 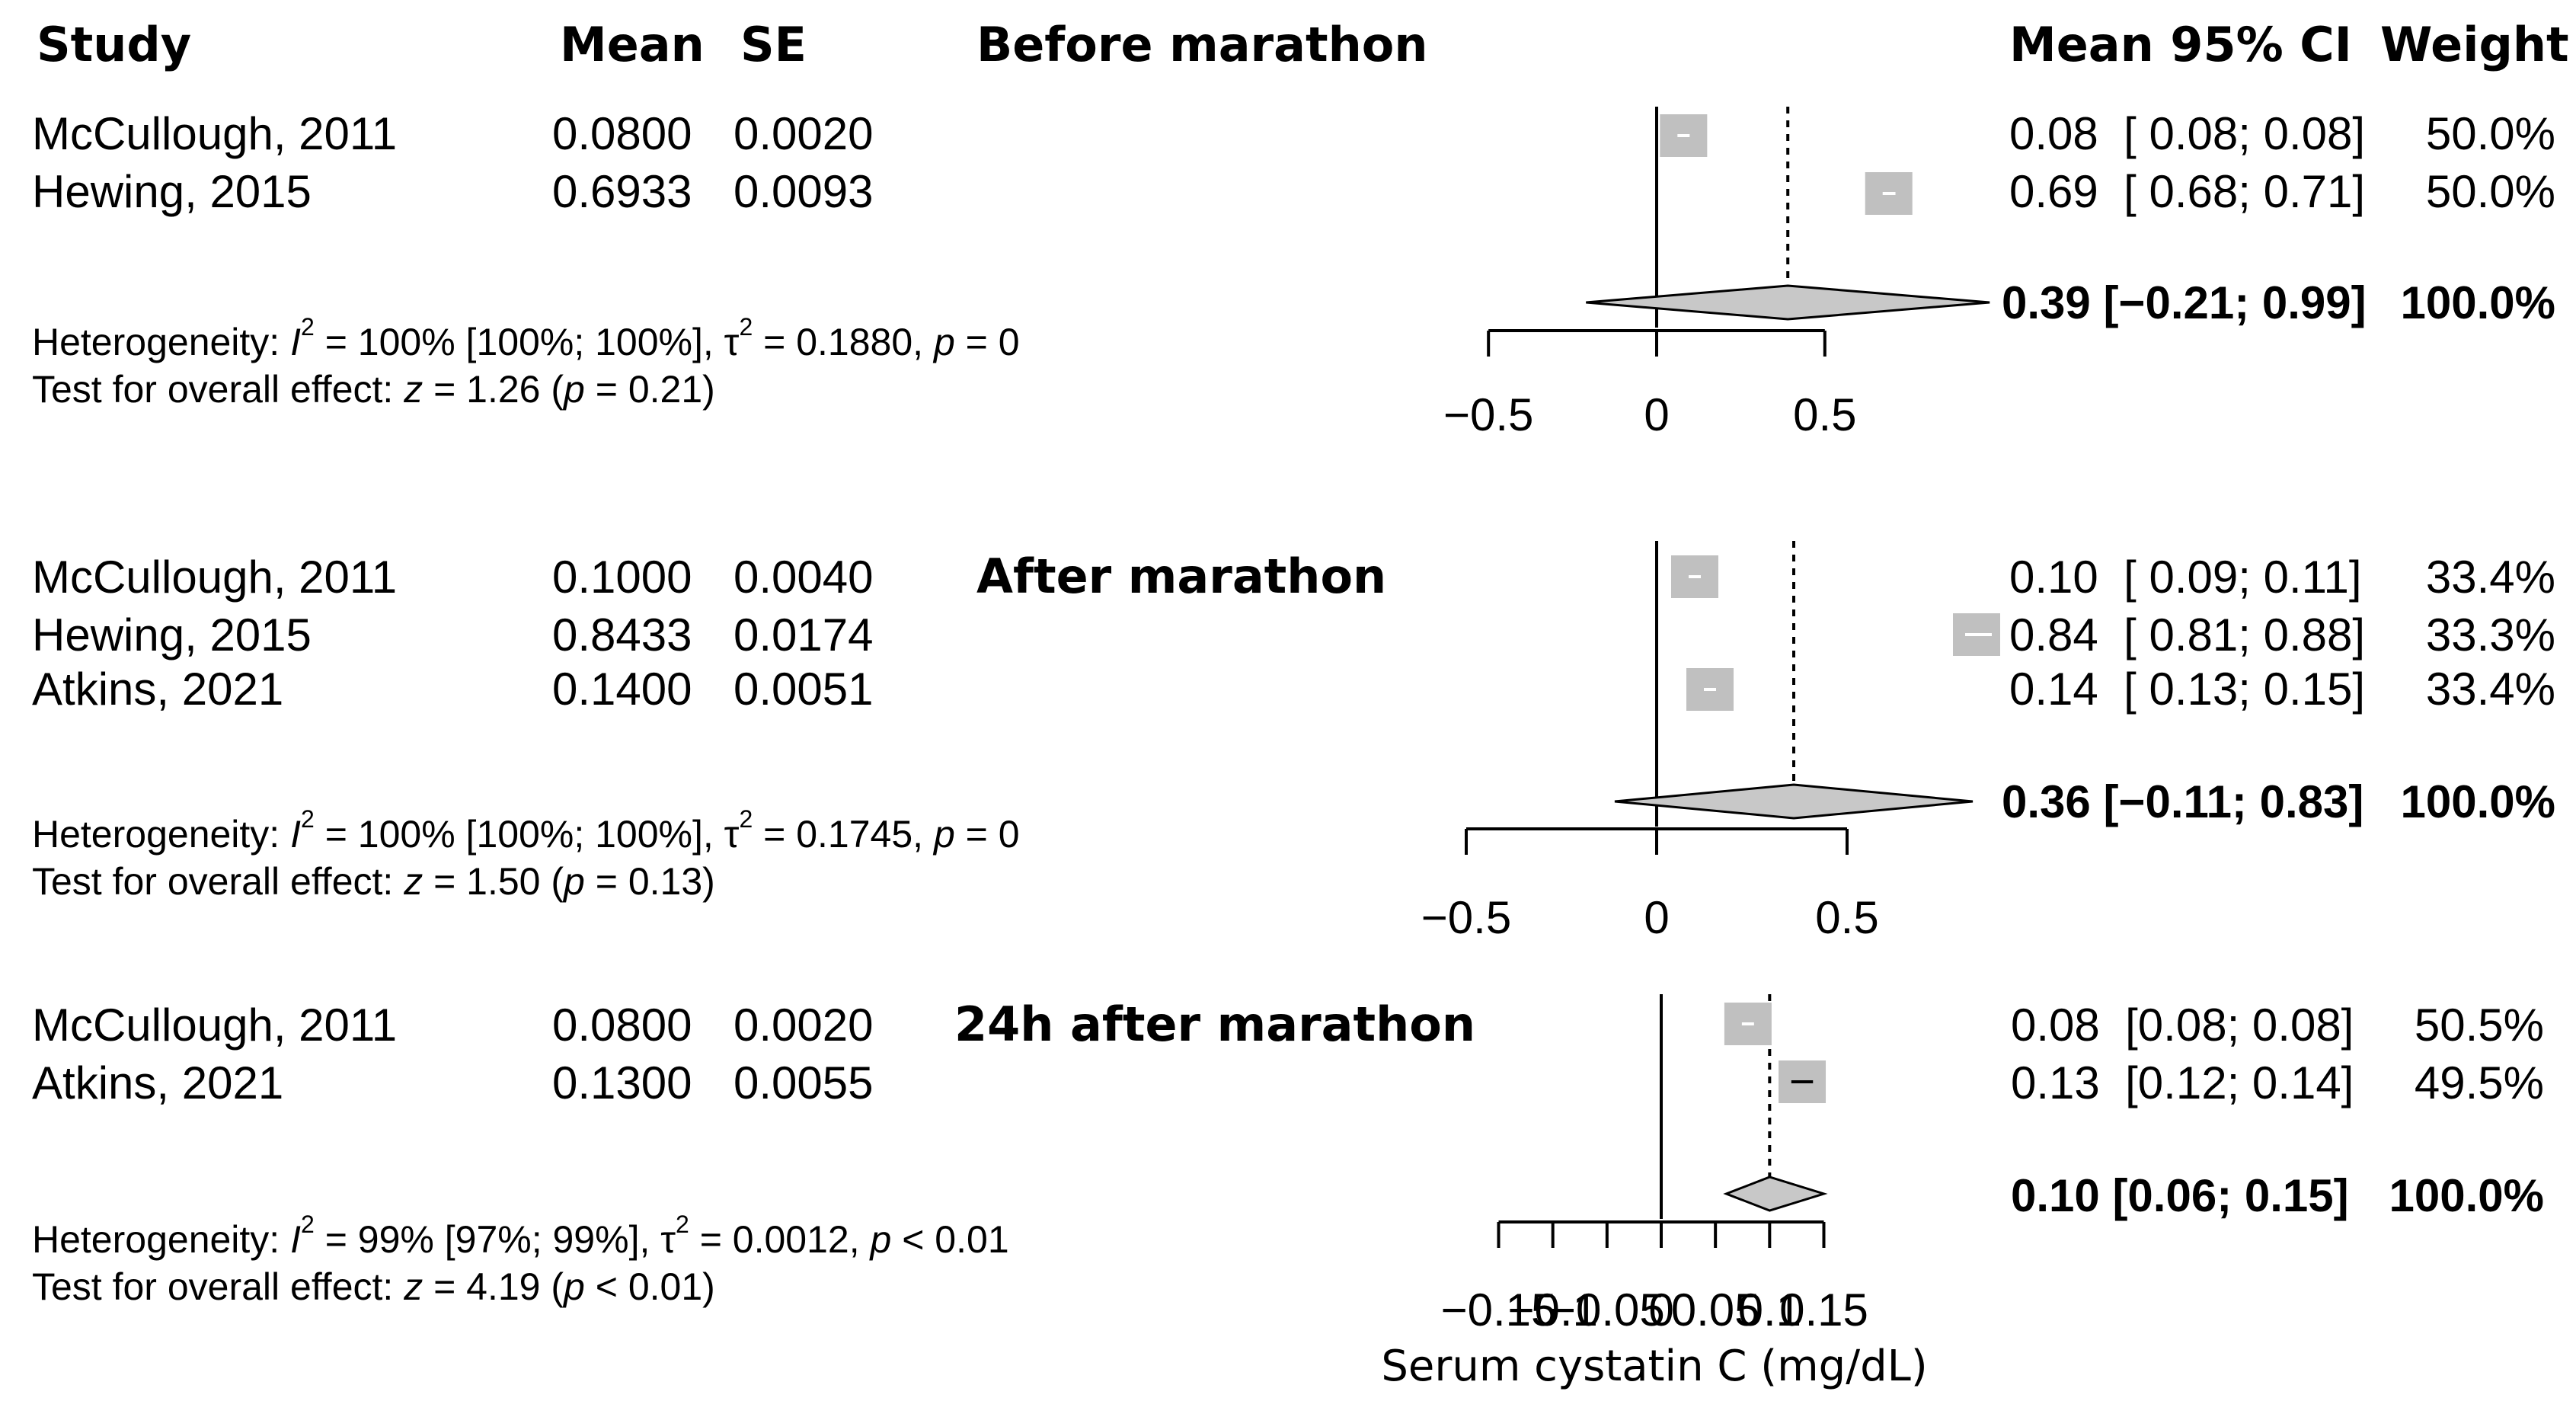 What do you see at coordinates (1552, 1310) in the screenshot?
I see `x-tick-label: −0.1` at bounding box center [1552, 1310].